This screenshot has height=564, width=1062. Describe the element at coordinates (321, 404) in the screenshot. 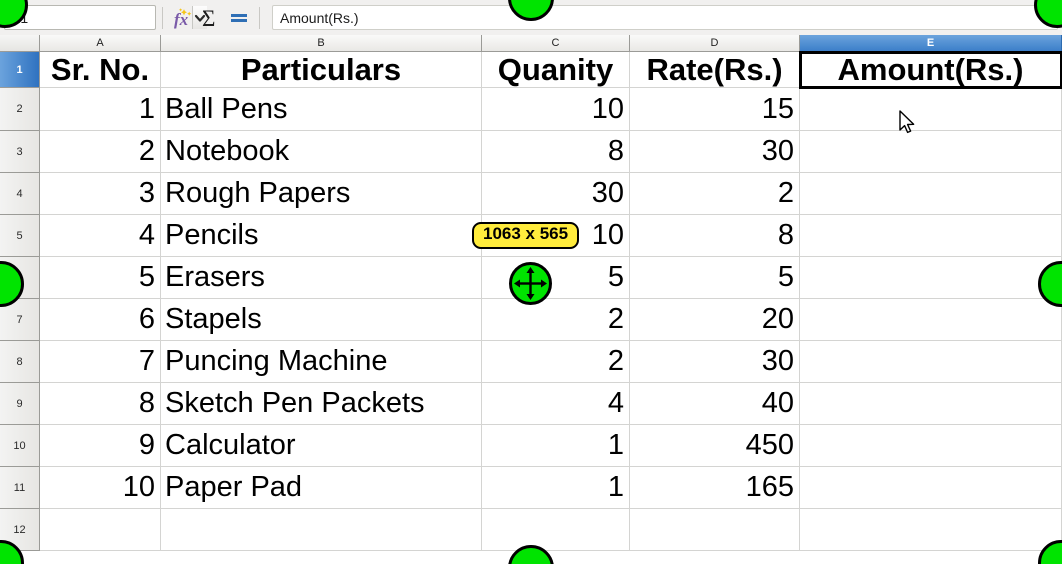

I see `cell-B9: Sketch Pen Packets` at that location.